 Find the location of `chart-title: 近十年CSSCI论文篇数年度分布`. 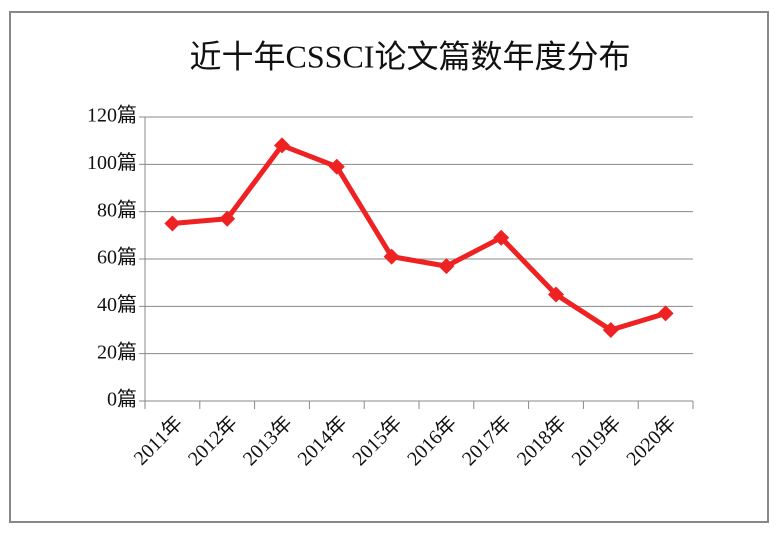

chart-title: 近十年CSSCI论文篇数年度分布 is located at coordinates (410, 56).